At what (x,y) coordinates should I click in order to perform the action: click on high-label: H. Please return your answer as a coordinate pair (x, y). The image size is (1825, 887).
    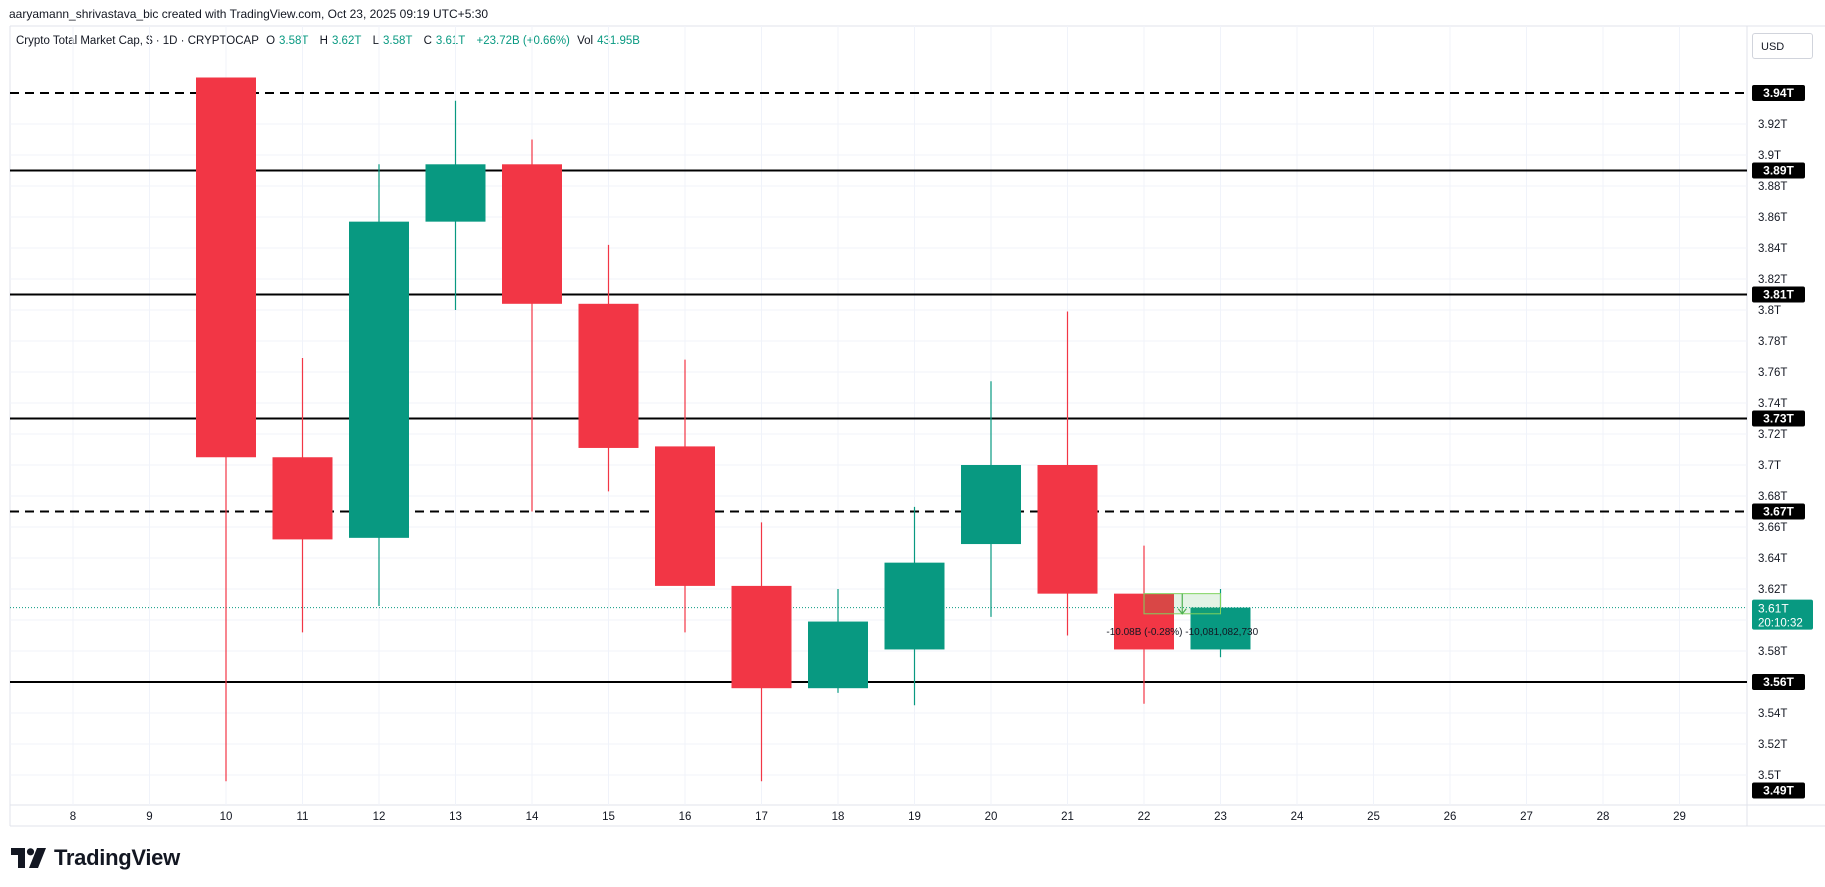
    Looking at the image, I should click on (323, 41).